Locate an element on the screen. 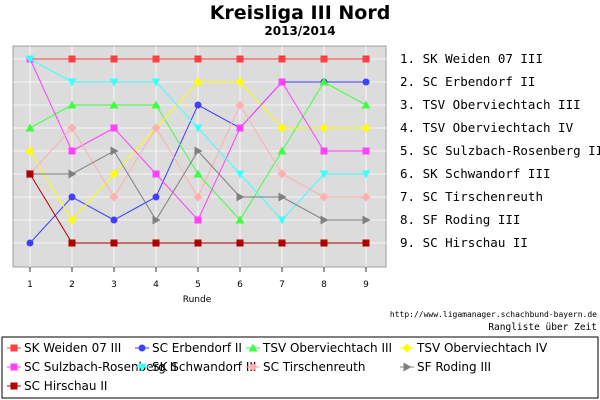 The image size is (600, 400). legend-label: SC Erbendorf II is located at coordinates (197, 348).